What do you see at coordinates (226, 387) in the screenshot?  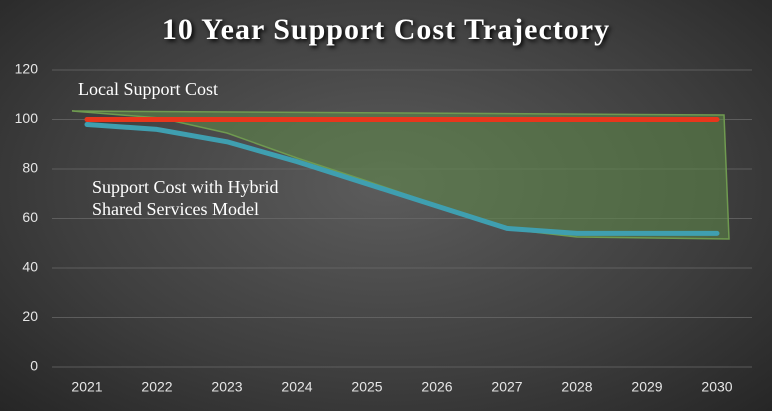 I see `x-tick-label: 2023` at bounding box center [226, 387].